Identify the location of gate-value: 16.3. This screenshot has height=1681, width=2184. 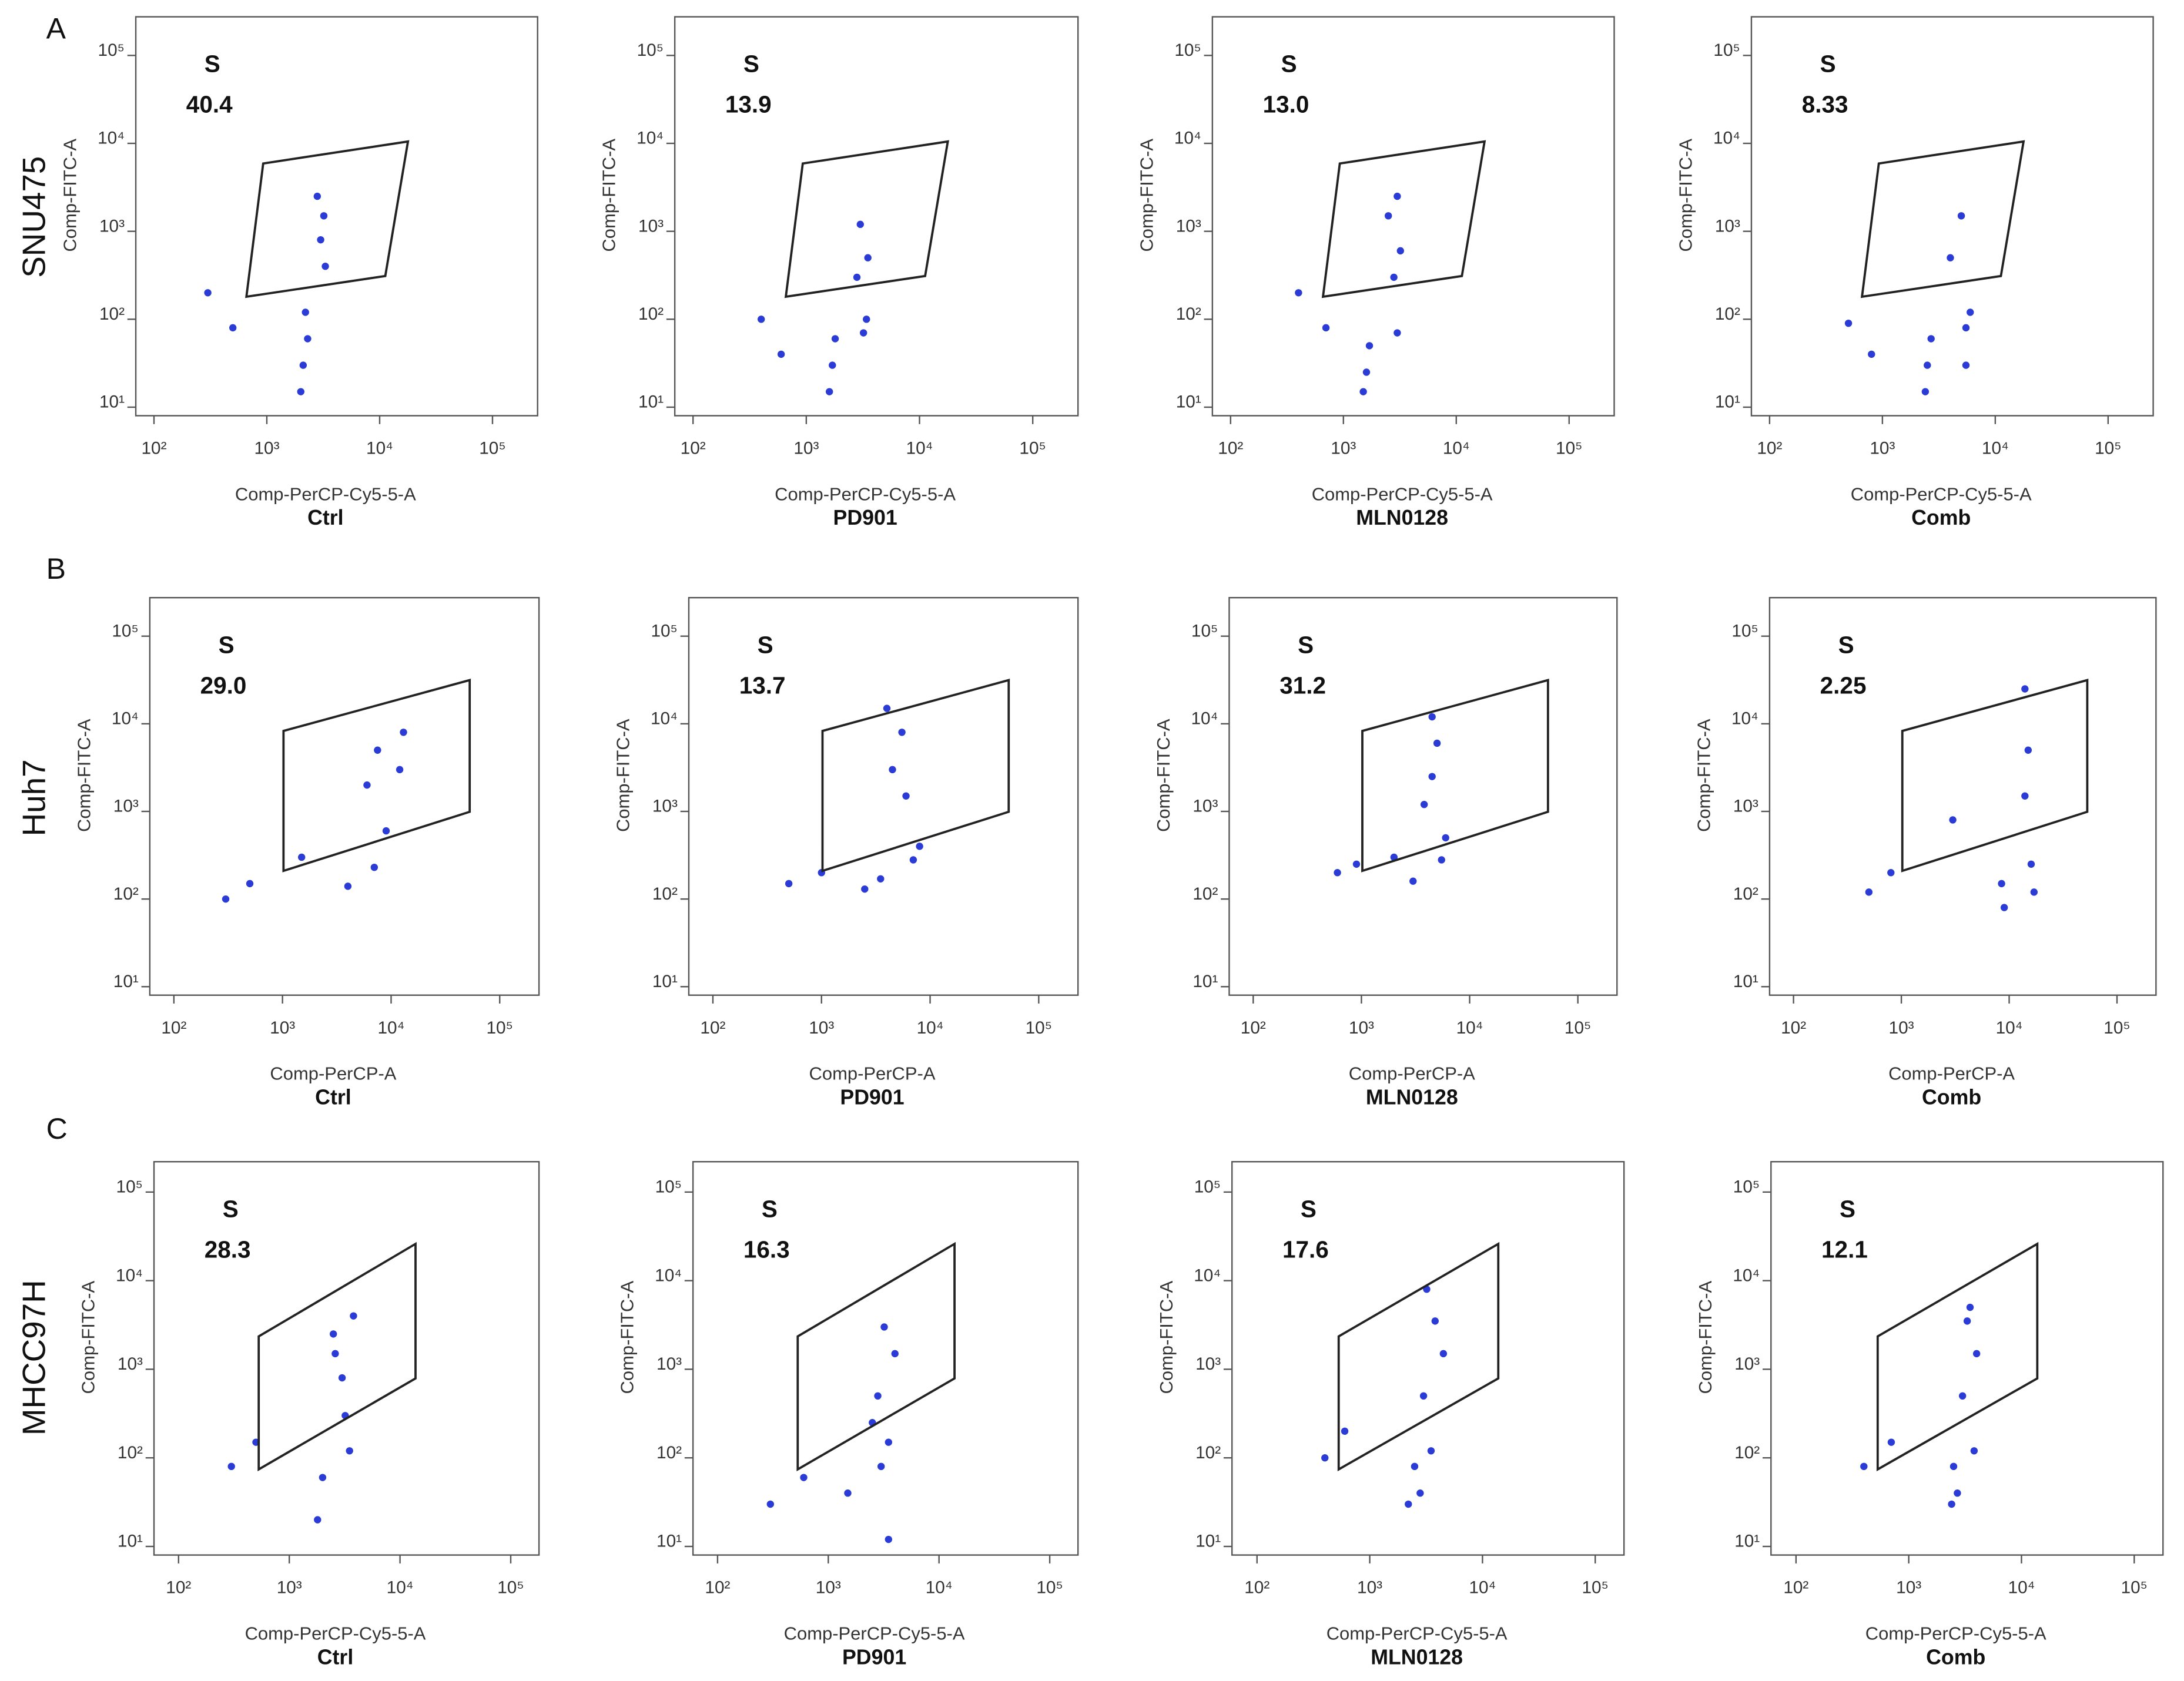
(766, 1249).